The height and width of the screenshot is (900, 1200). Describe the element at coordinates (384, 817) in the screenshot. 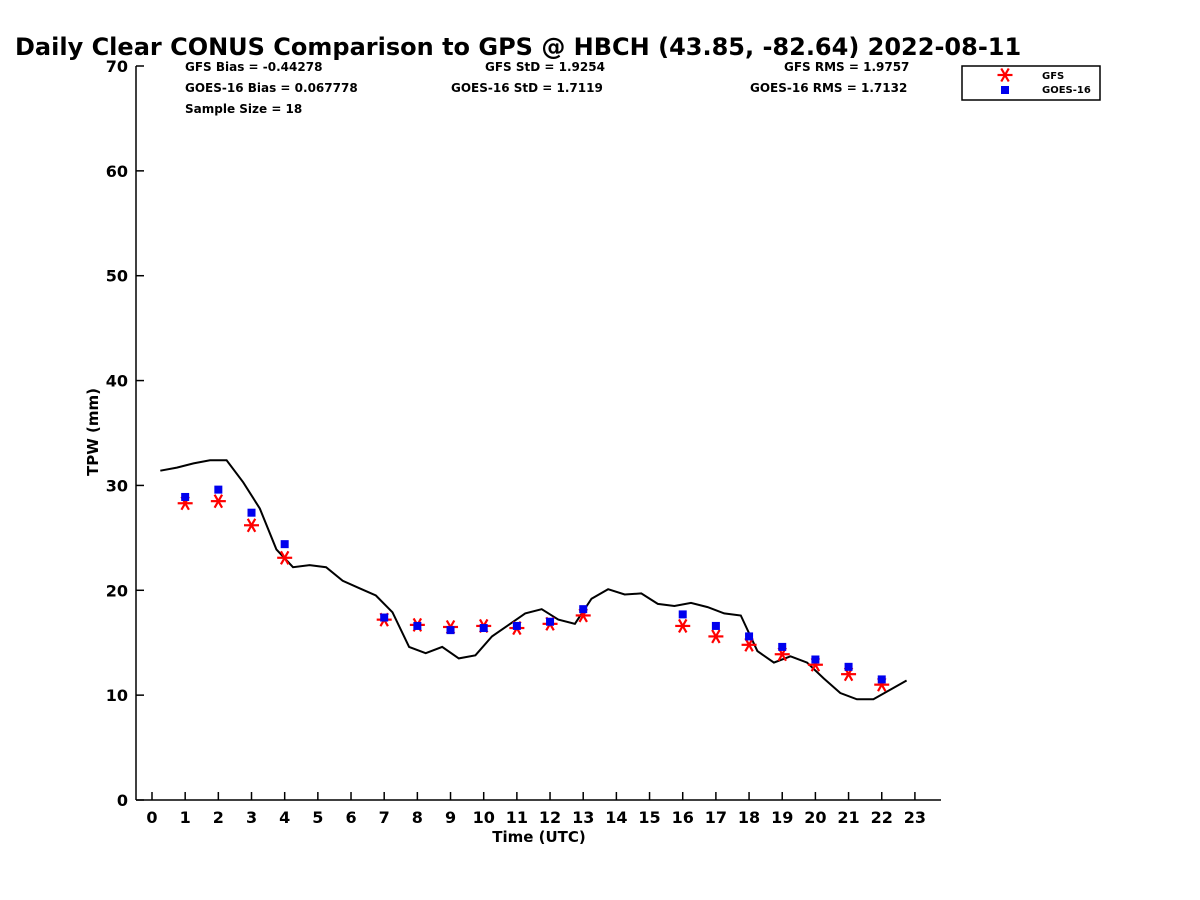

I see `x-tick-label: 7` at that location.